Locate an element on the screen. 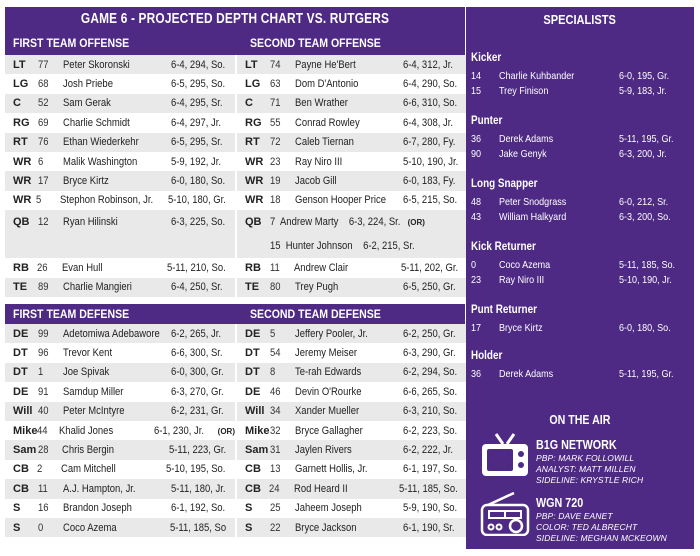 This screenshot has height=556, width=700. position: C is located at coordinates (249, 103).